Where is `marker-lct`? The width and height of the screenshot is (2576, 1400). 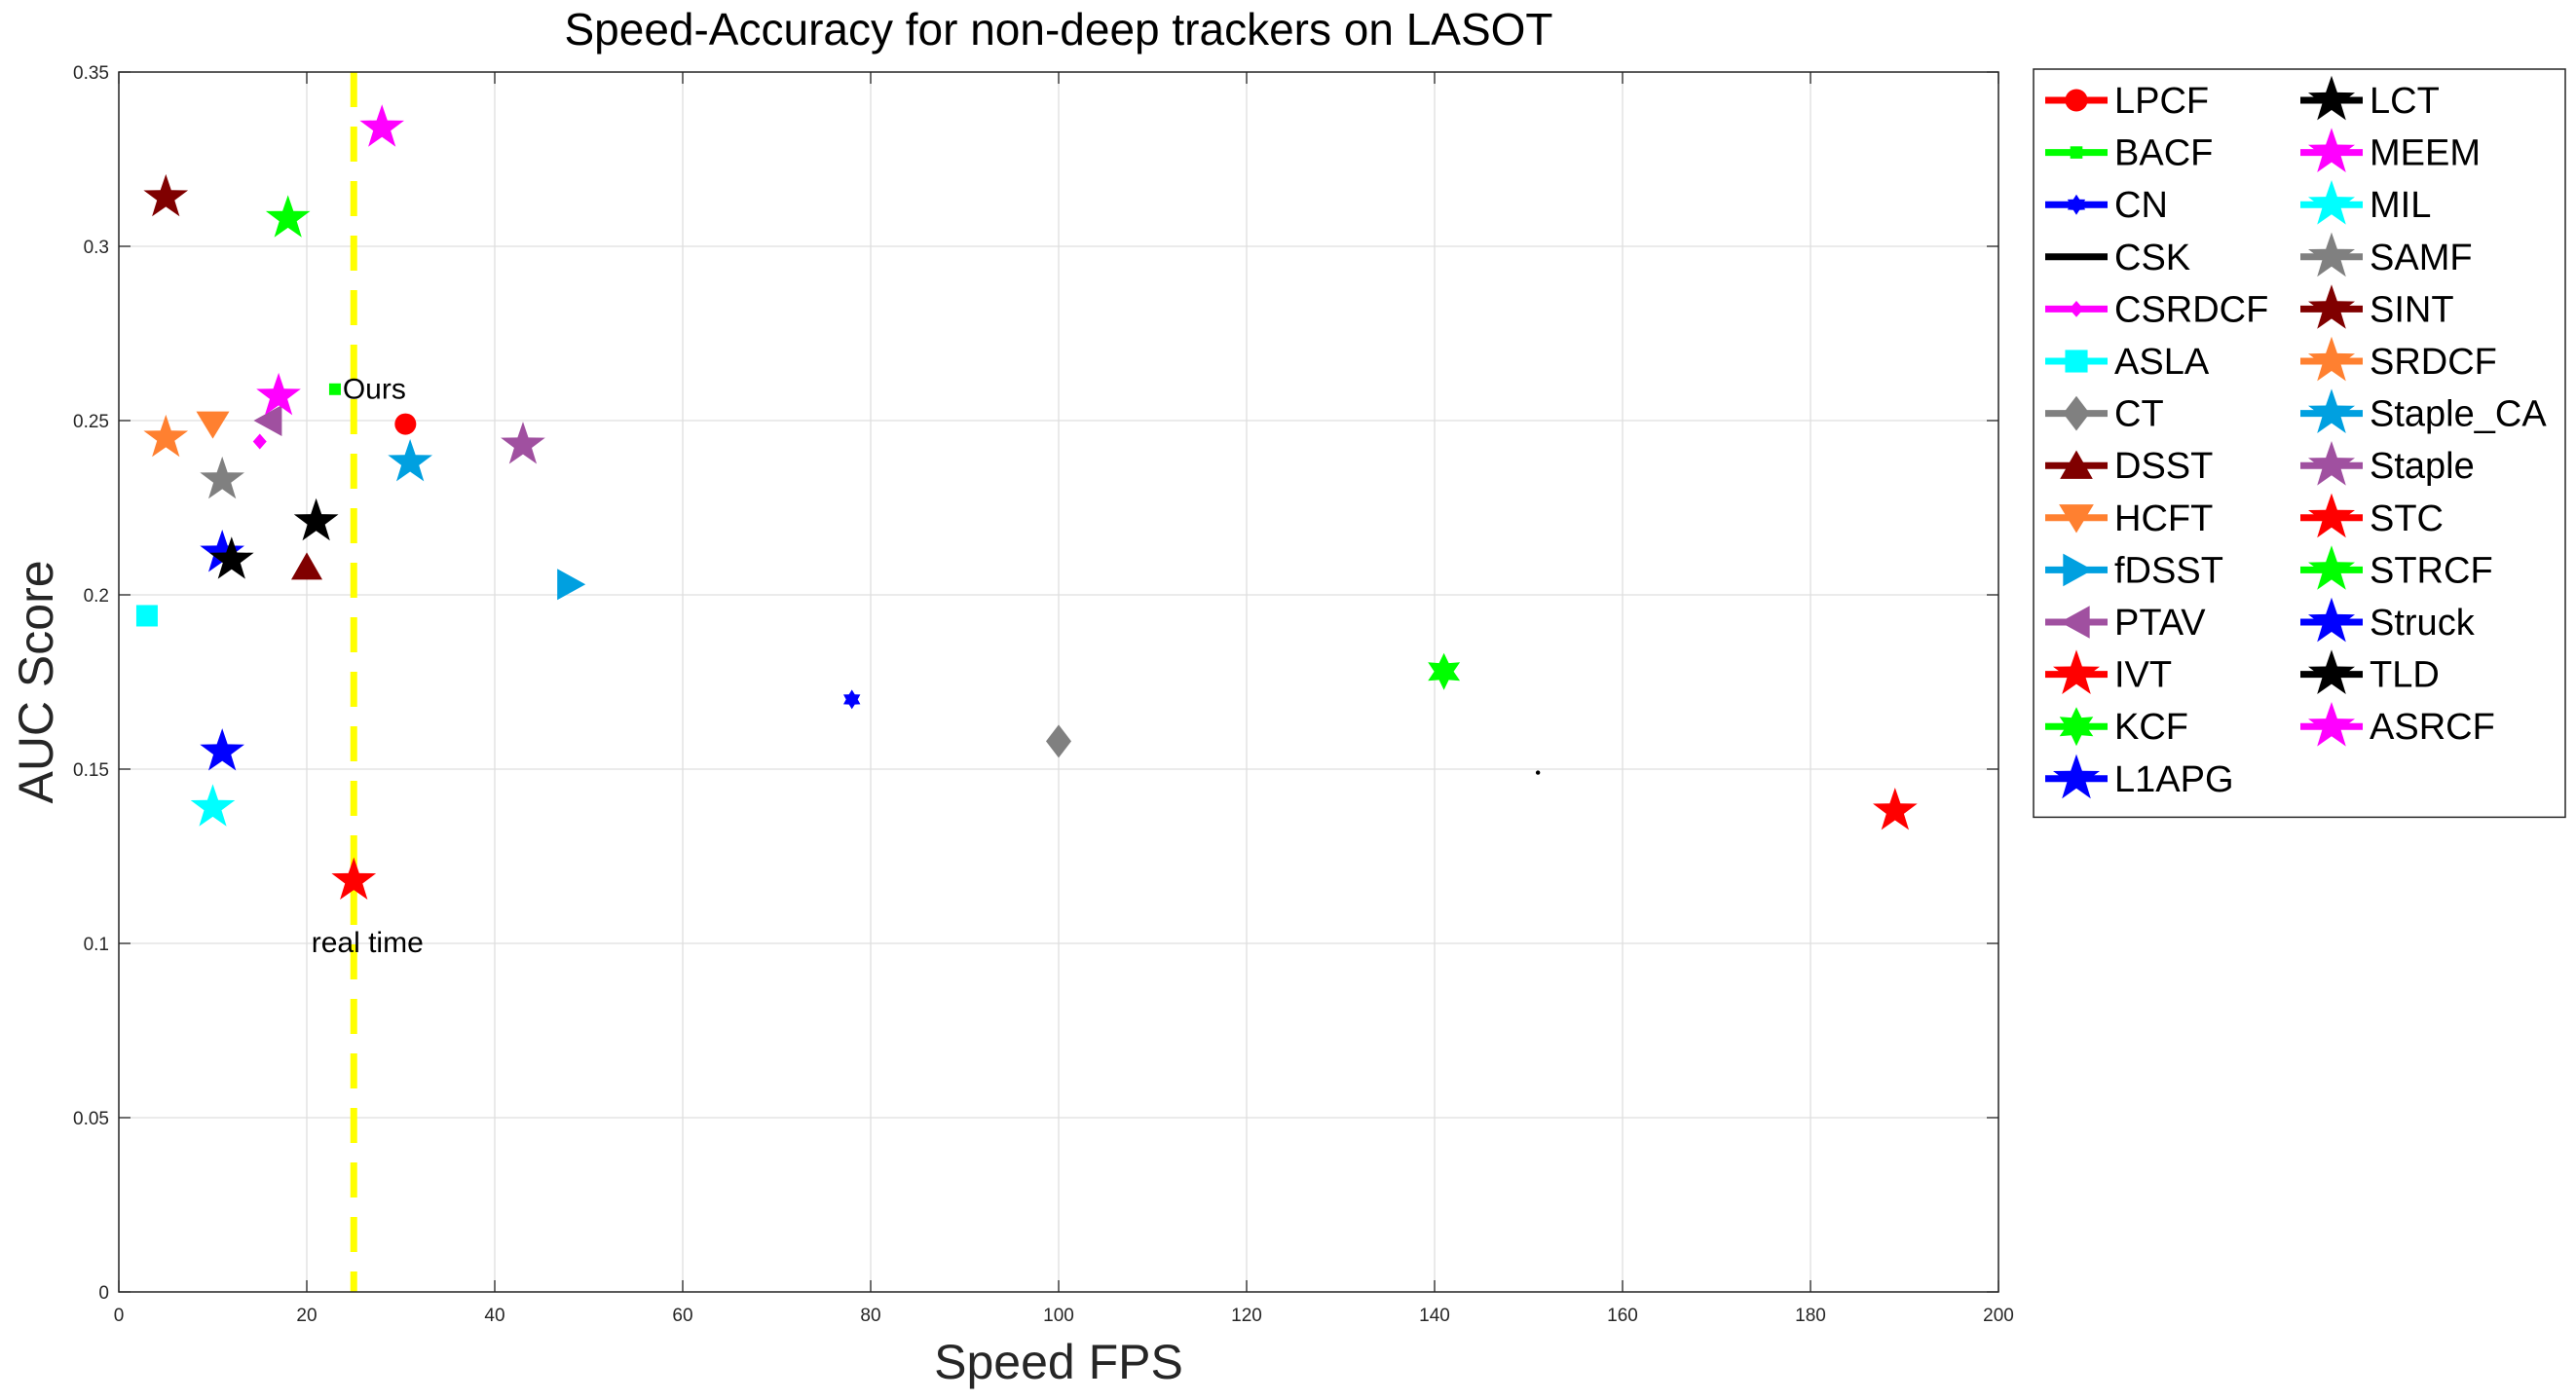 marker-lct is located at coordinates (316, 519).